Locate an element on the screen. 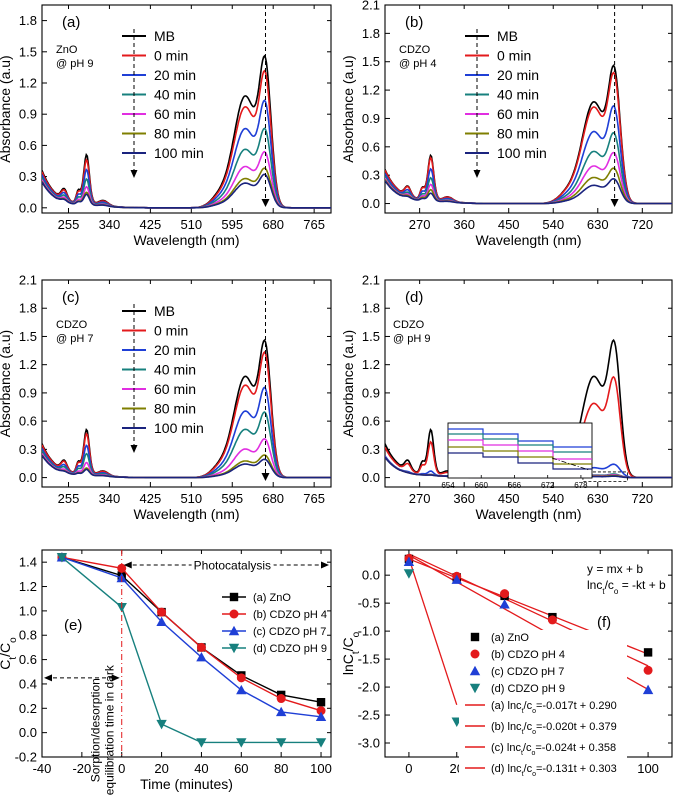  legend-fit-entry: (a) lnct/co=-0.017t + 0.290 is located at coordinates (554, 707).